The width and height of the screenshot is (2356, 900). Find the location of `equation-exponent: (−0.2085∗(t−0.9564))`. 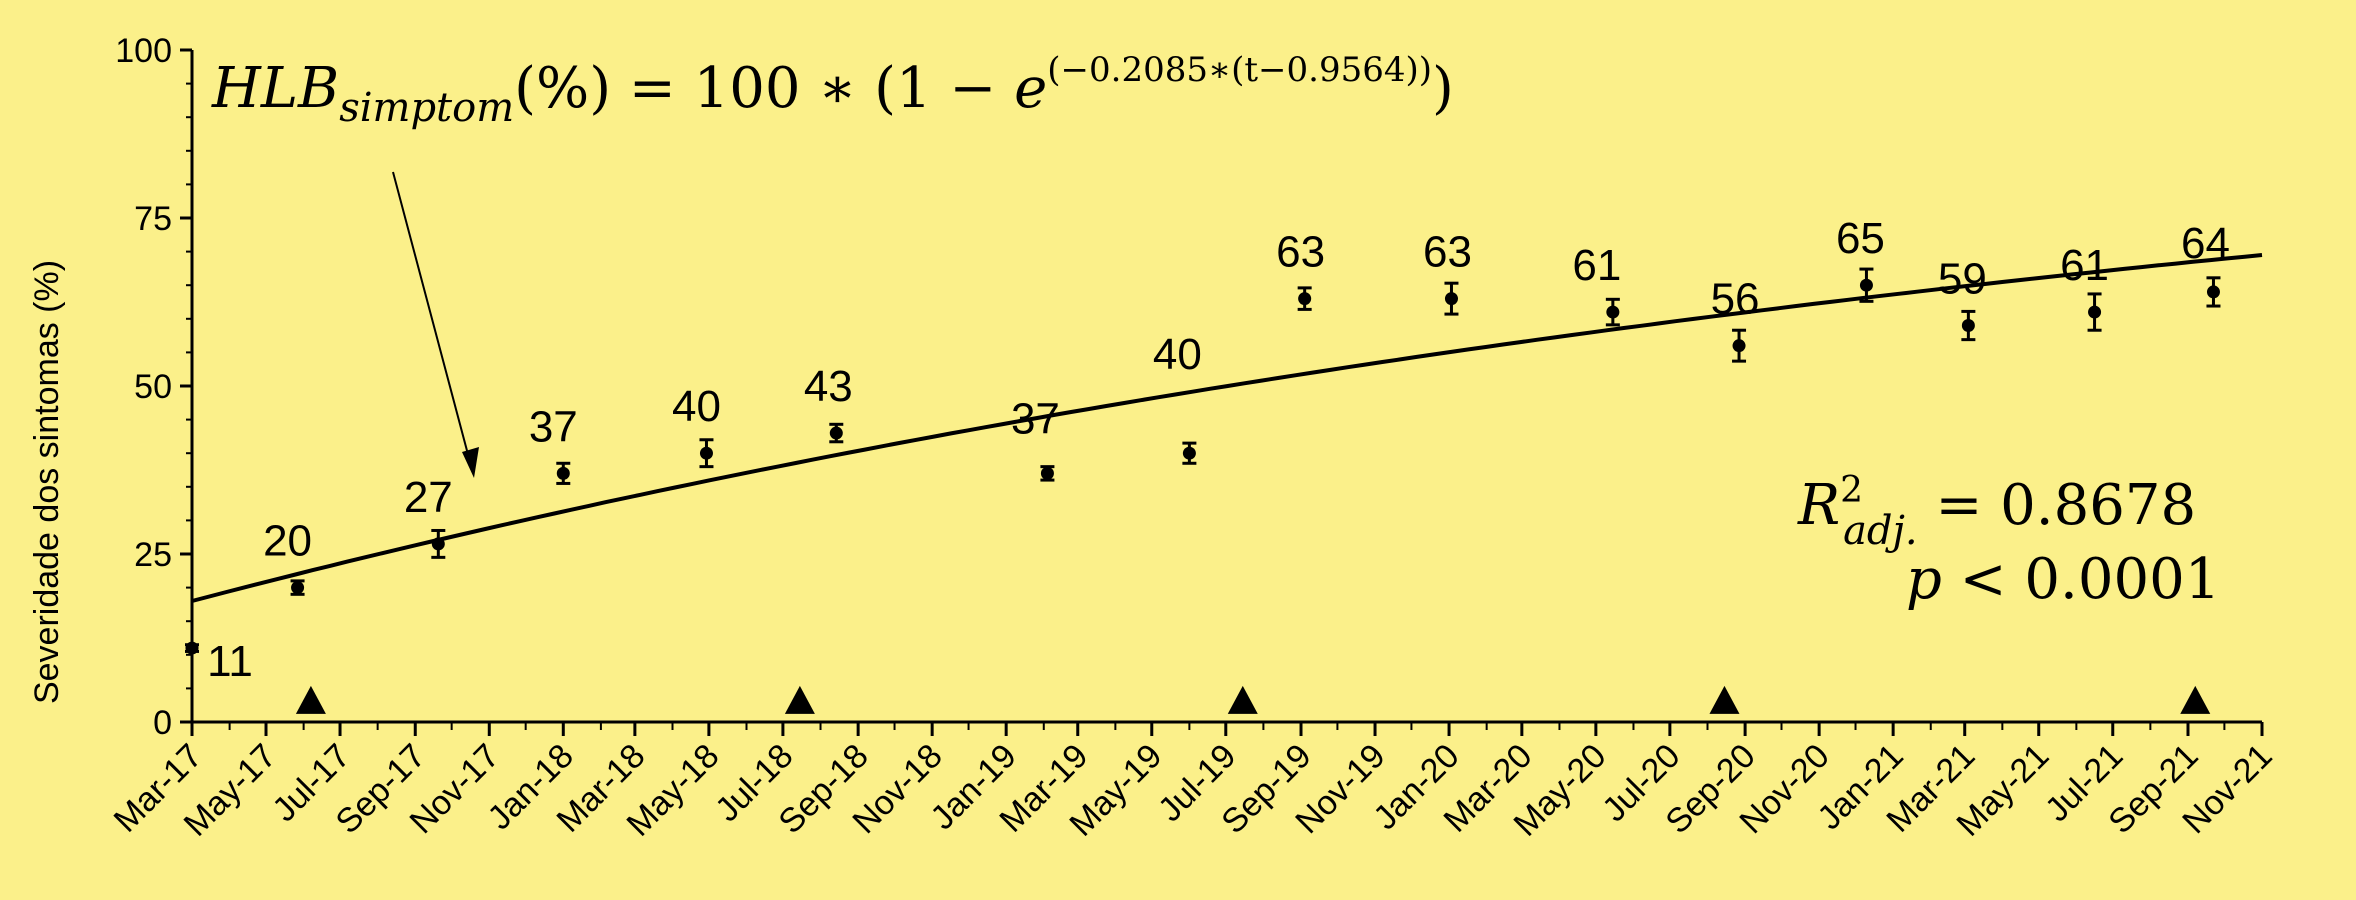

equation-exponent: (−0.2085∗(t−0.9564)) is located at coordinates (1239, 70).